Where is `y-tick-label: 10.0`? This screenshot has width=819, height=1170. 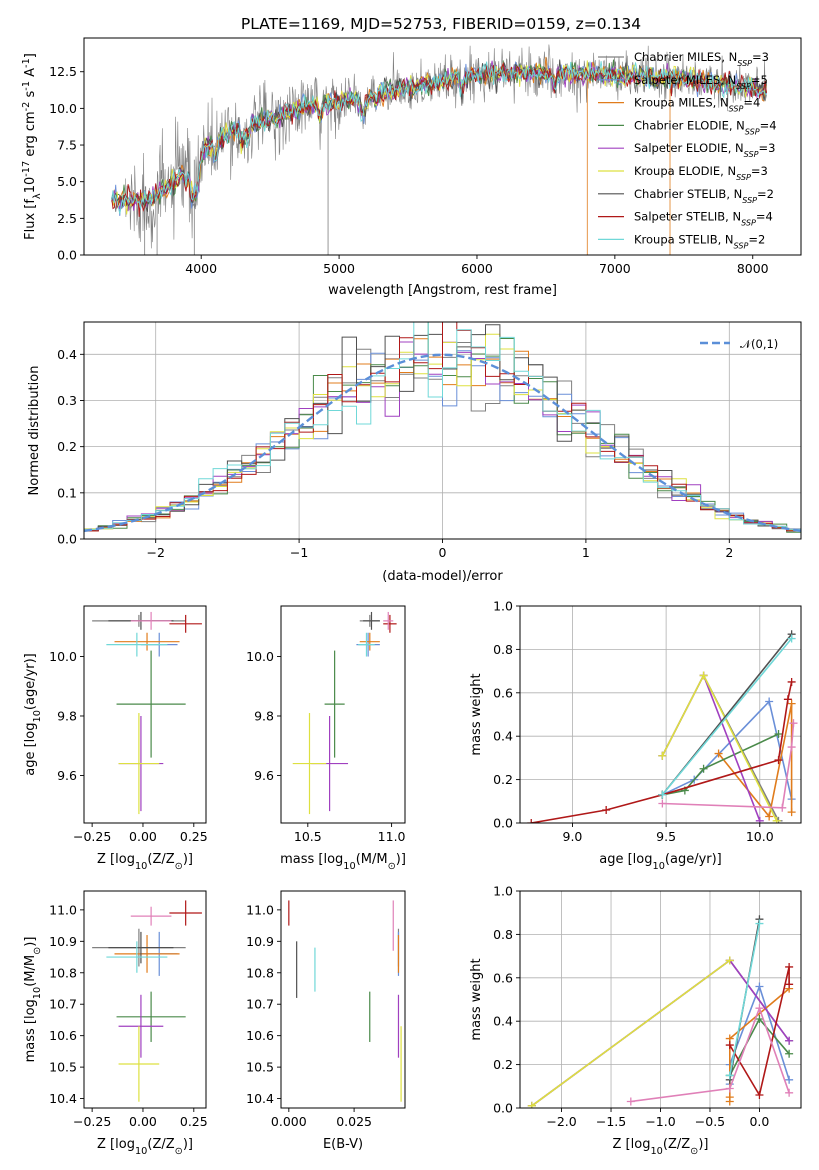 y-tick-label: 10.0 is located at coordinates (260, 656).